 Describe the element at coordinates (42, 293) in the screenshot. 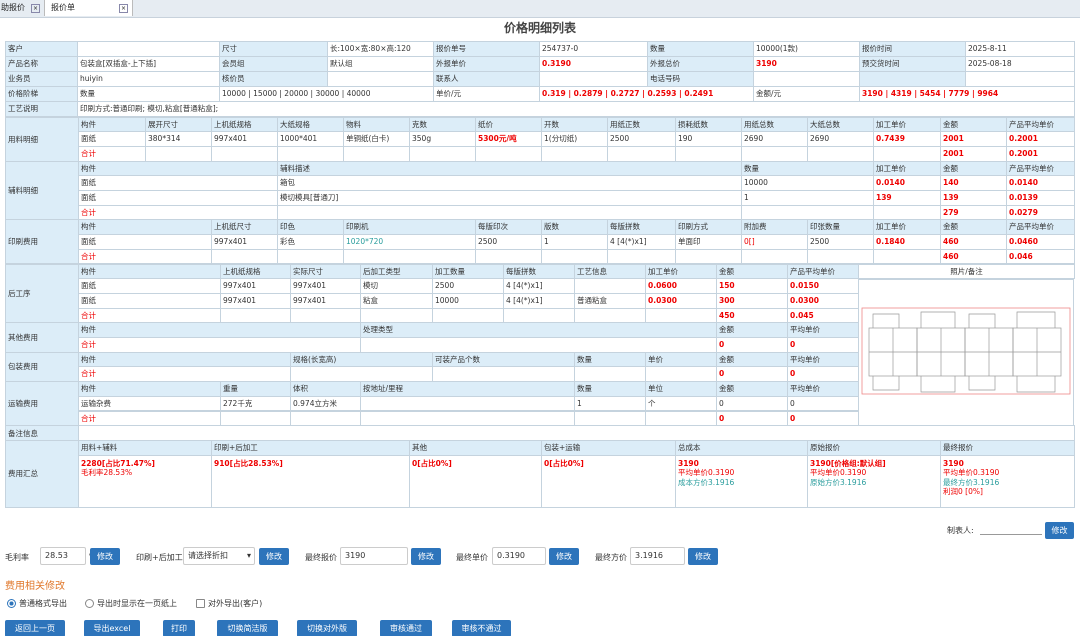

I see `table-cell: 后工序` at that location.